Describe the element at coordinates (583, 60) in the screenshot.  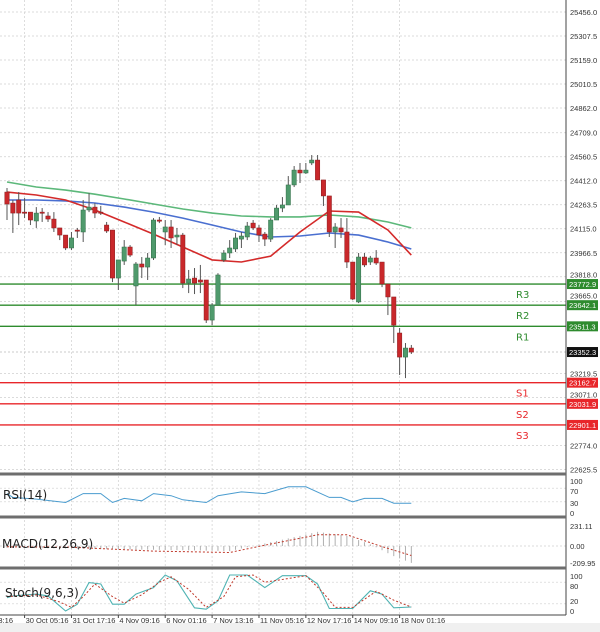
I see `price-tick-label: 25159.0` at that location.